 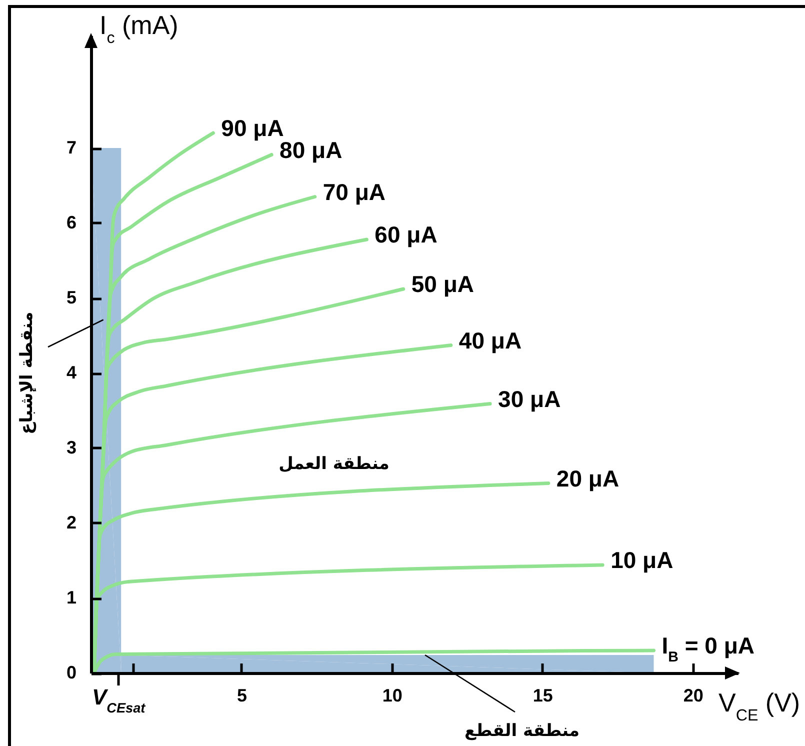 I want to click on y-axis-title: I$_{c}$ (mA), so click(x=139, y=28).